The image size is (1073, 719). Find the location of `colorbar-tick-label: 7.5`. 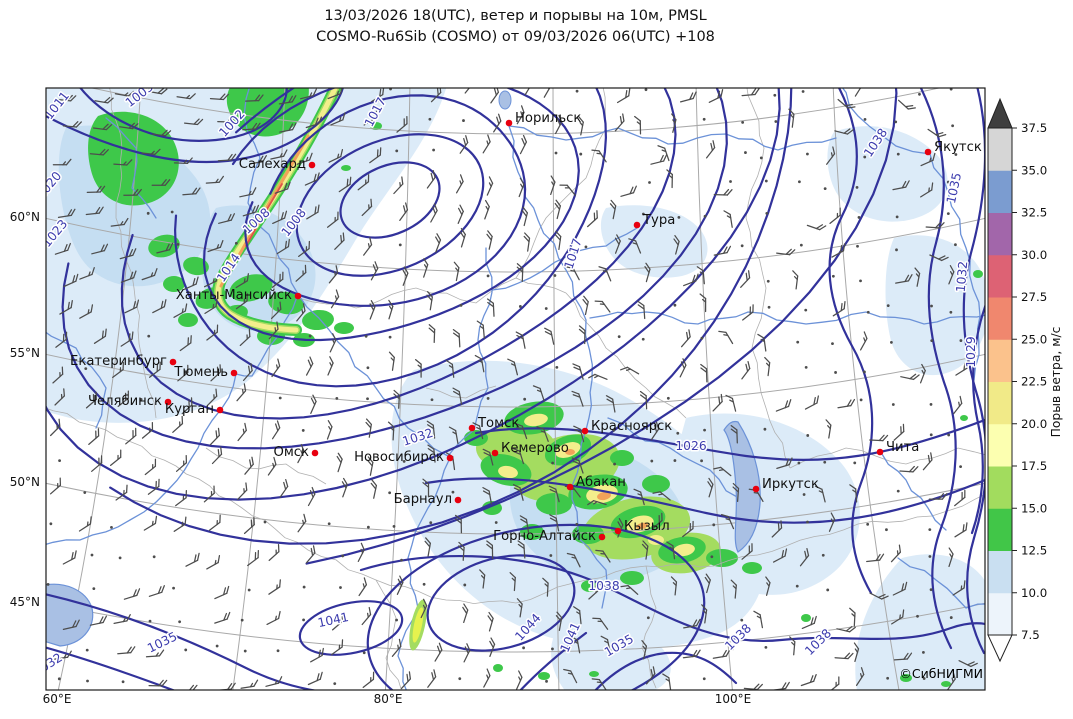

colorbar-tick-label: 7.5 is located at coordinates (1030, 635).